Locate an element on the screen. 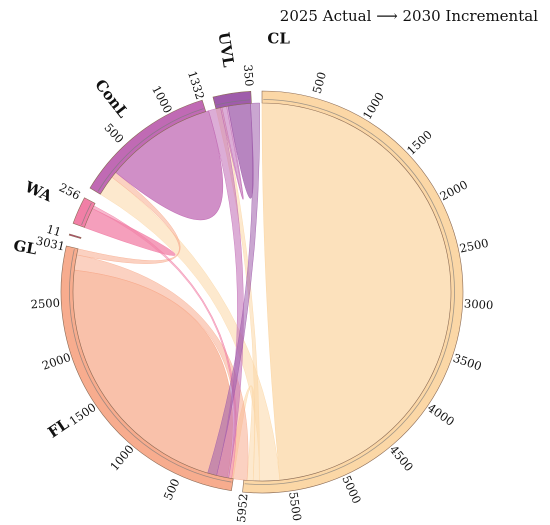 The width and height of the screenshot is (550, 525). tick-label-FL-1500: 1500 is located at coordinates (83, 414).